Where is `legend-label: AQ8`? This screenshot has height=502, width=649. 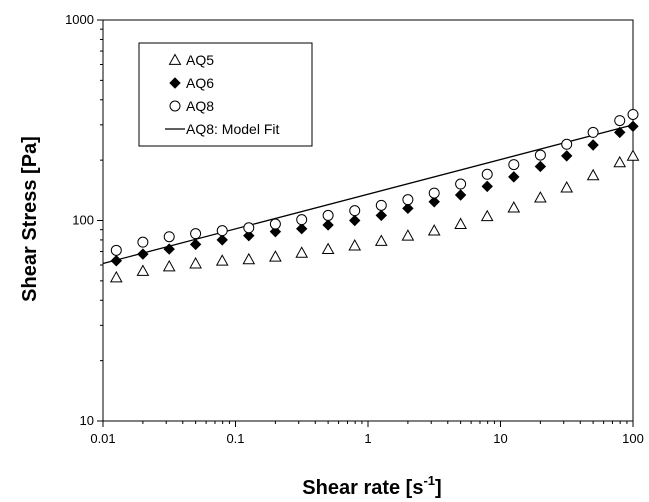
legend-label: AQ8 is located at coordinates (200, 106).